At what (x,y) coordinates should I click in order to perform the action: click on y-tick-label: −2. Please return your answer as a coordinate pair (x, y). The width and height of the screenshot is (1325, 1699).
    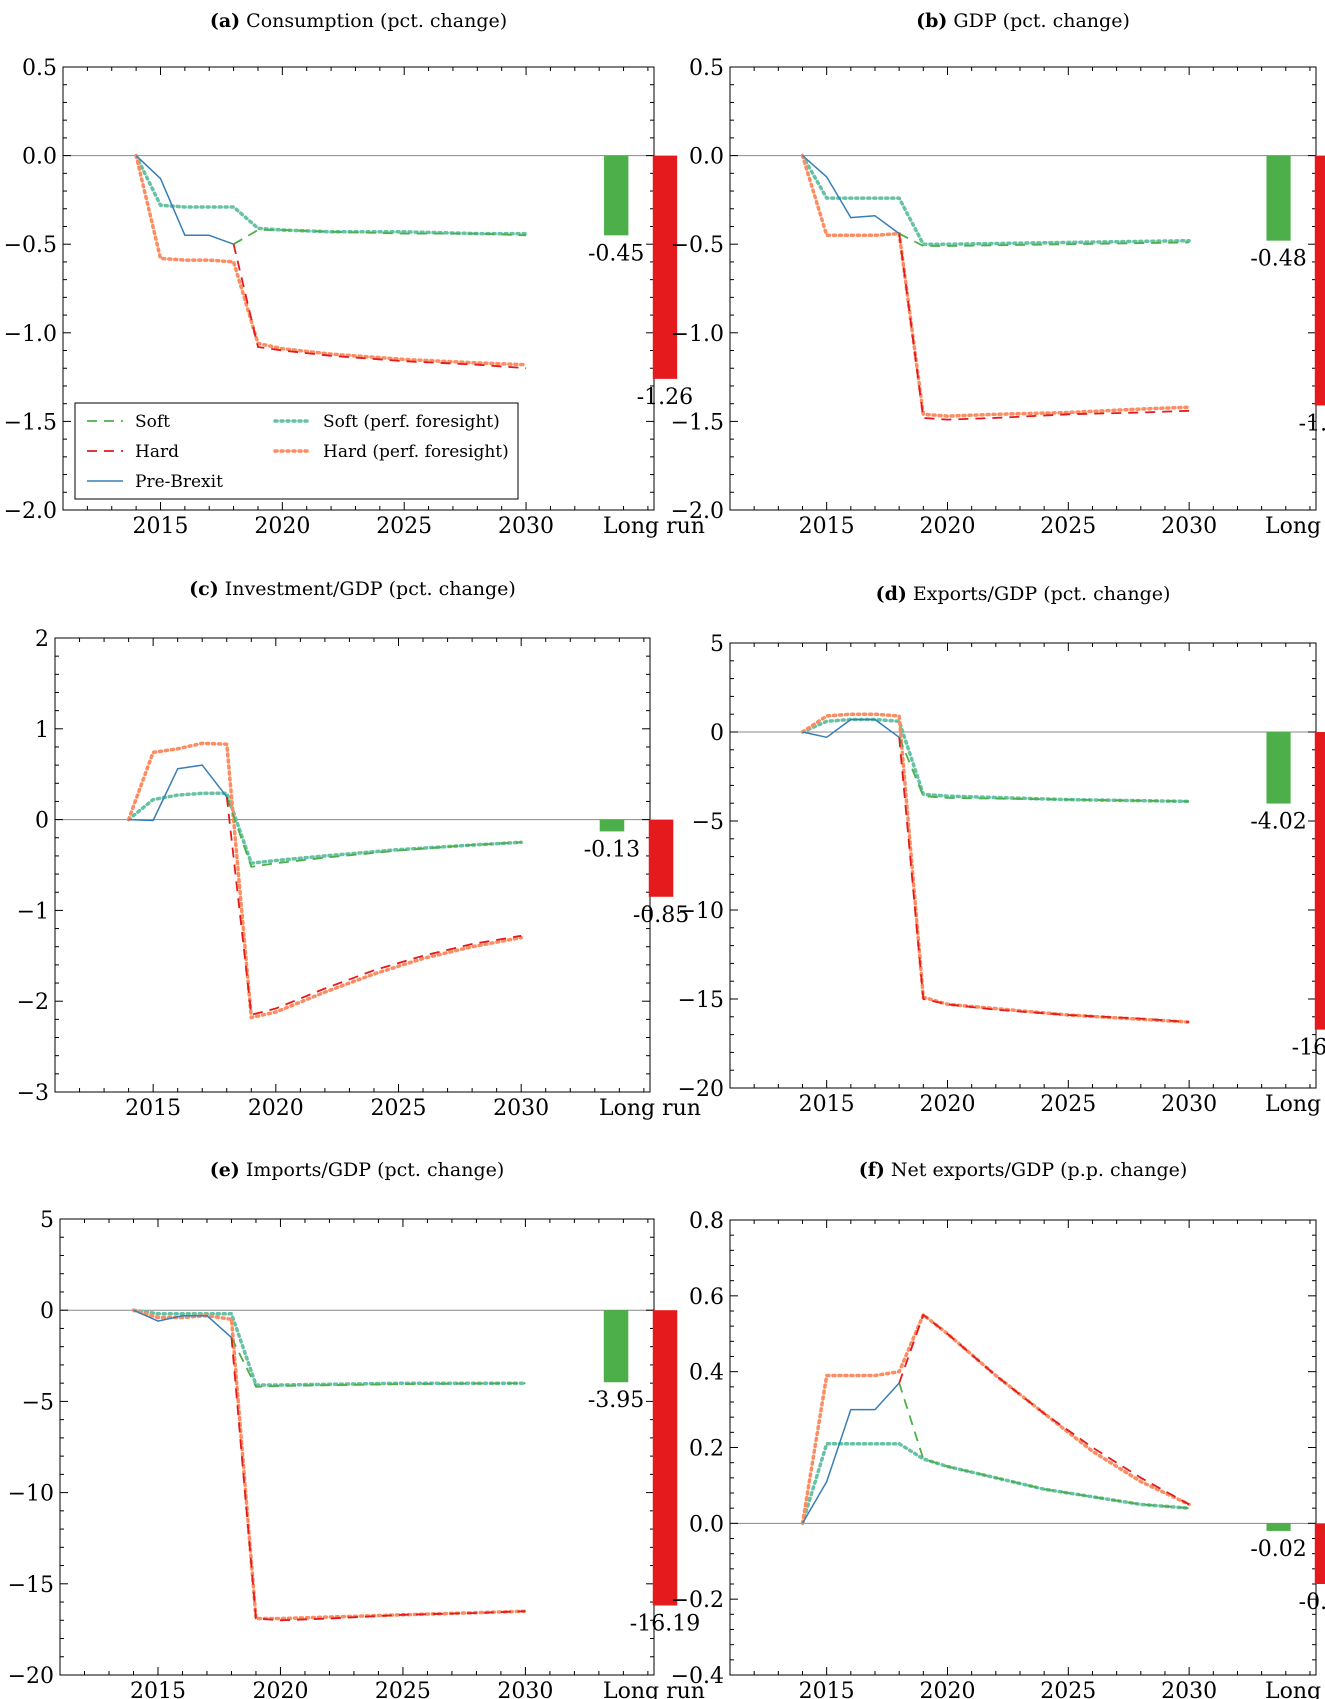
    Looking at the image, I should click on (33, 1002).